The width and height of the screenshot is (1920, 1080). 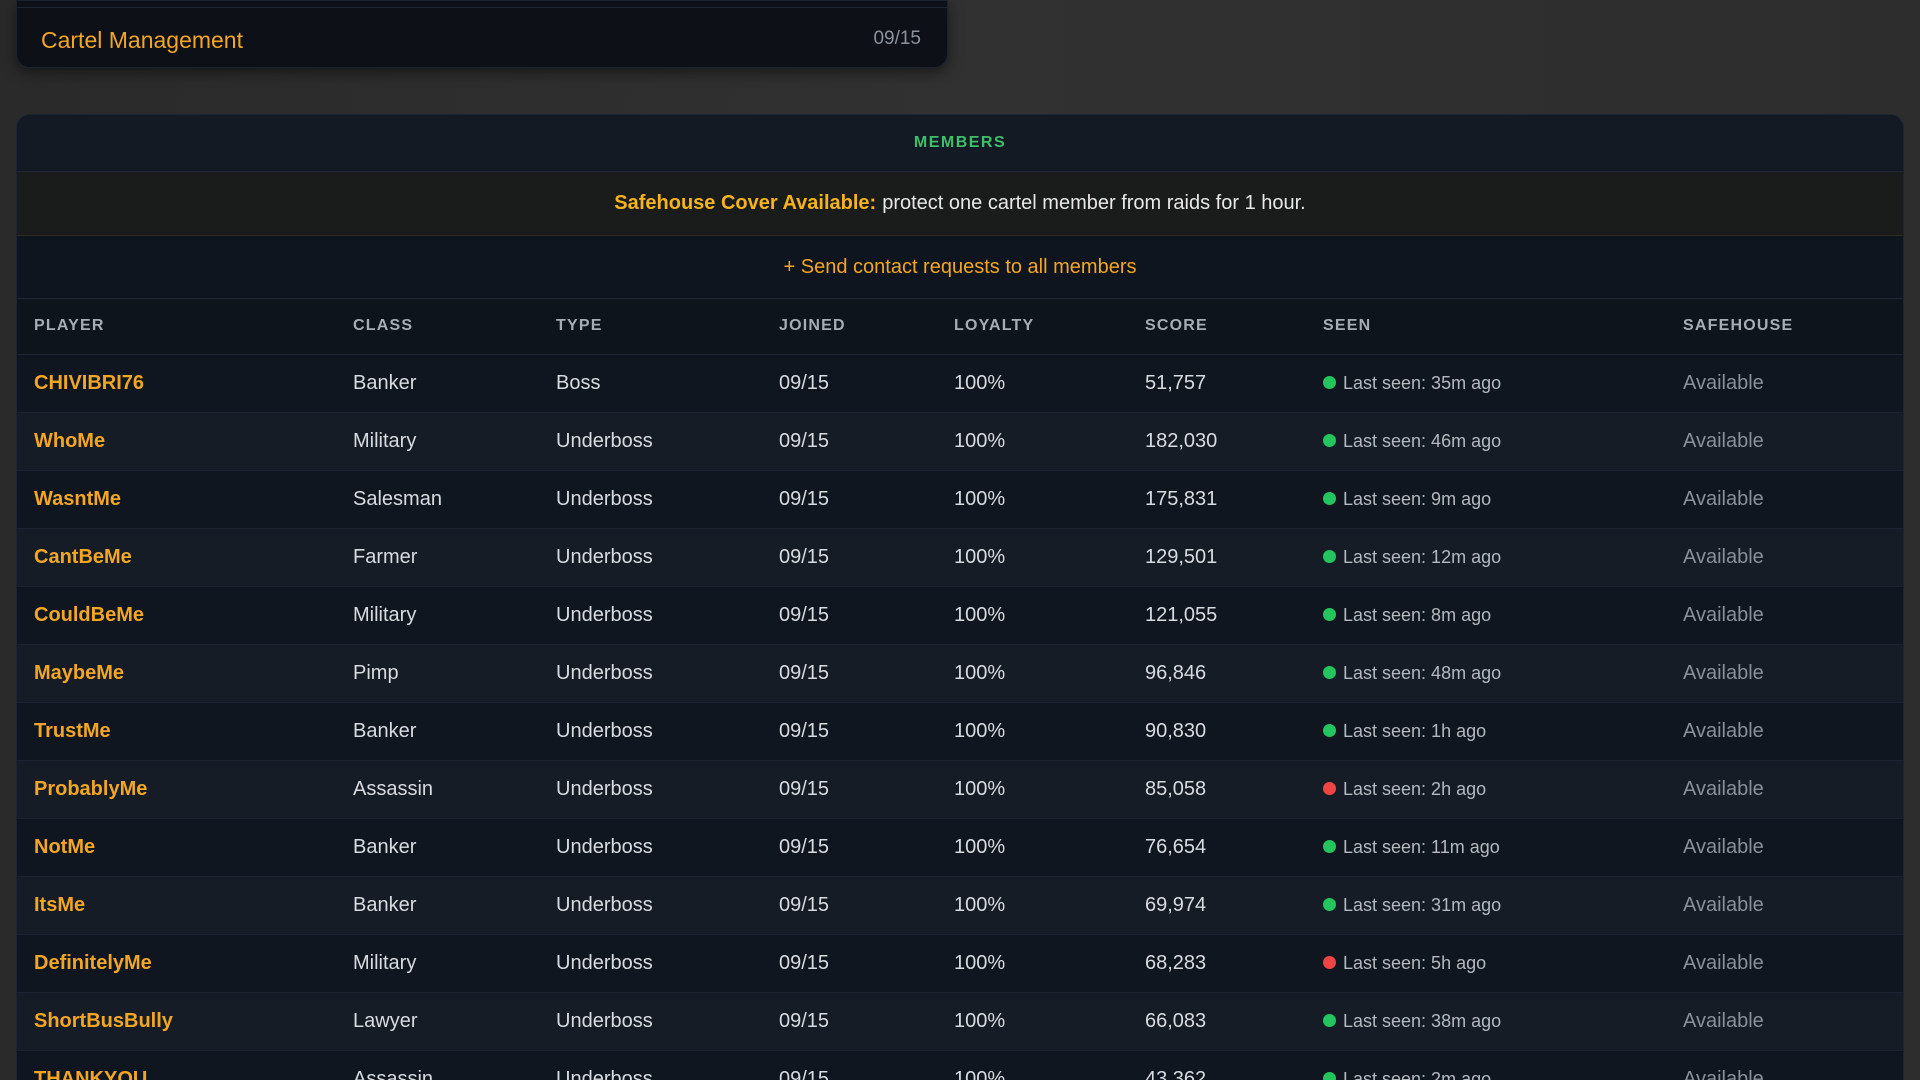 What do you see at coordinates (69, 326) in the screenshot?
I see `column-header-player: PLAYER` at bounding box center [69, 326].